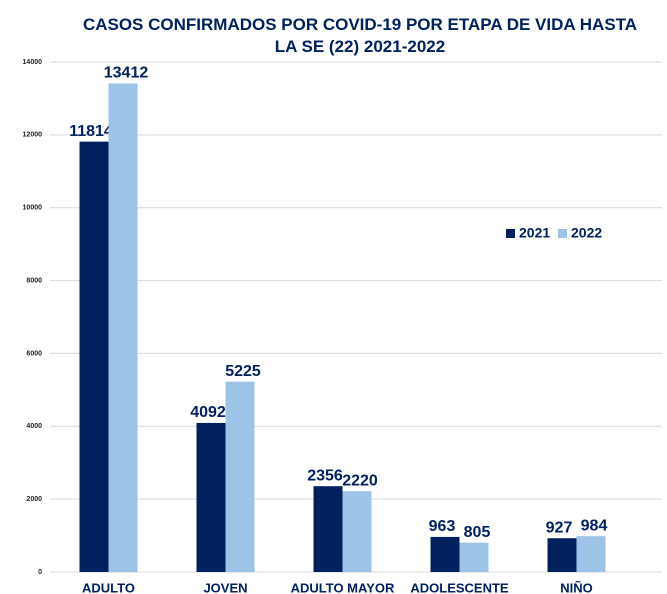 This screenshot has height=594, width=667. Describe the element at coordinates (459, 587) in the screenshot. I see `x-tick-label: ADOLESCENTE` at that location.